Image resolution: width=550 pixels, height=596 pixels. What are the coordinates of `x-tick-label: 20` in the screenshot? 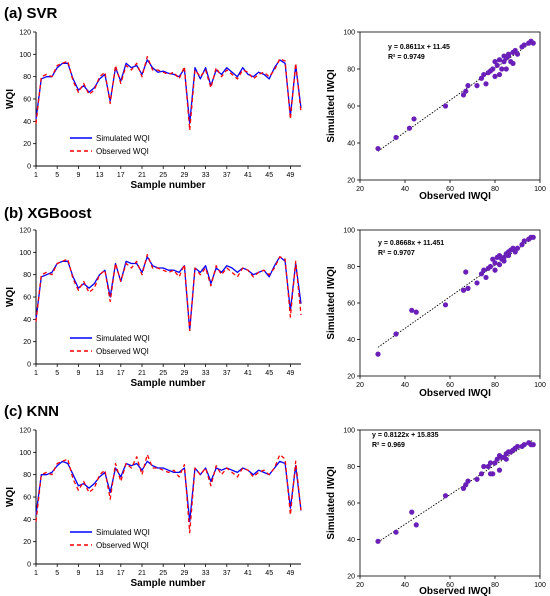 It's located at (360, 385).